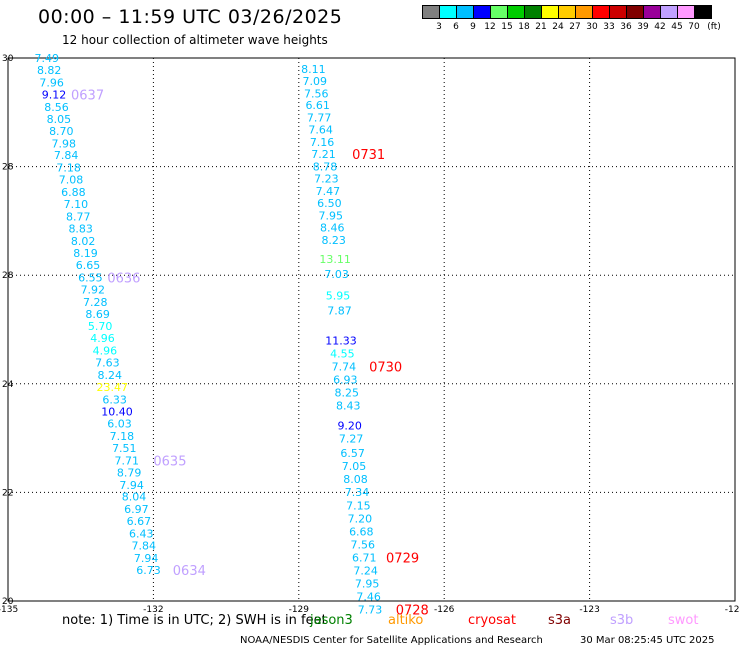 This screenshot has height=650, width=740. Describe the element at coordinates (354, 466) in the screenshot. I see `data-point-label: 7.05` at that location.